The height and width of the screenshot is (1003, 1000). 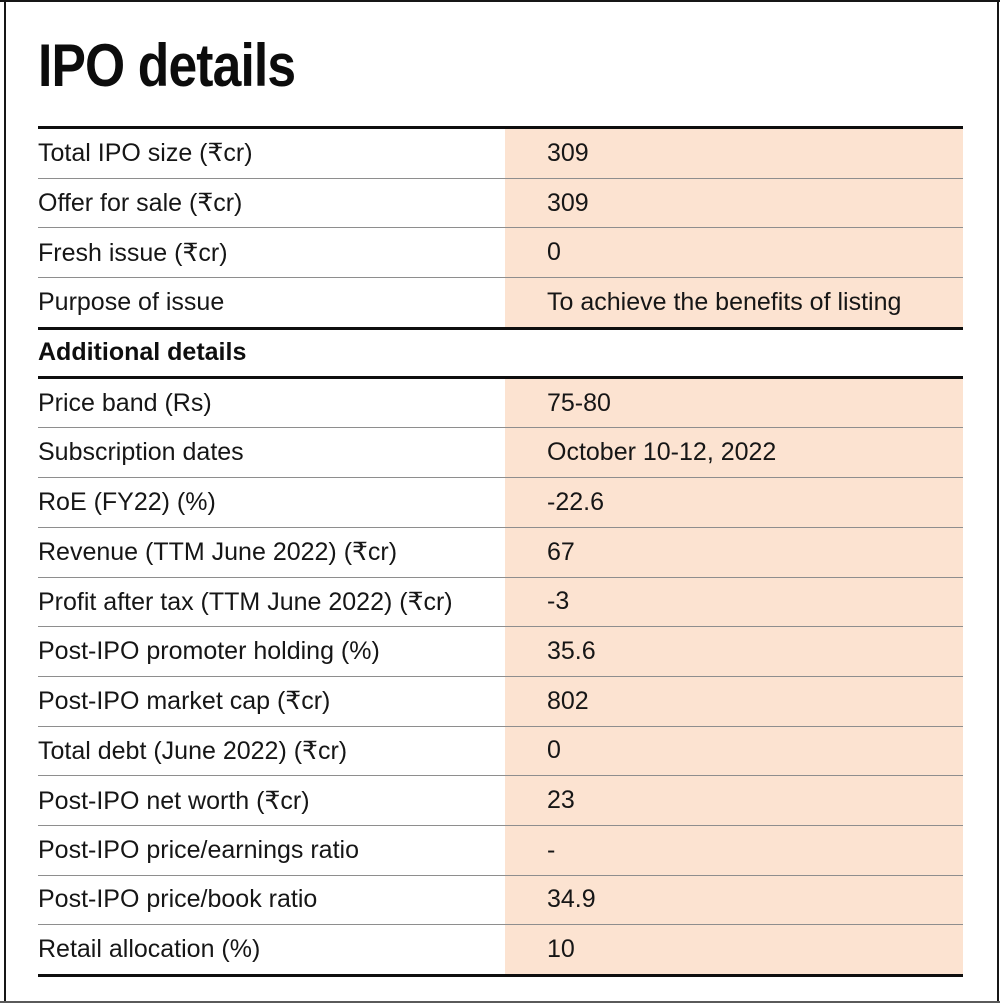 What do you see at coordinates (734, 900) in the screenshot?
I see `row-value: 34.9` at bounding box center [734, 900].